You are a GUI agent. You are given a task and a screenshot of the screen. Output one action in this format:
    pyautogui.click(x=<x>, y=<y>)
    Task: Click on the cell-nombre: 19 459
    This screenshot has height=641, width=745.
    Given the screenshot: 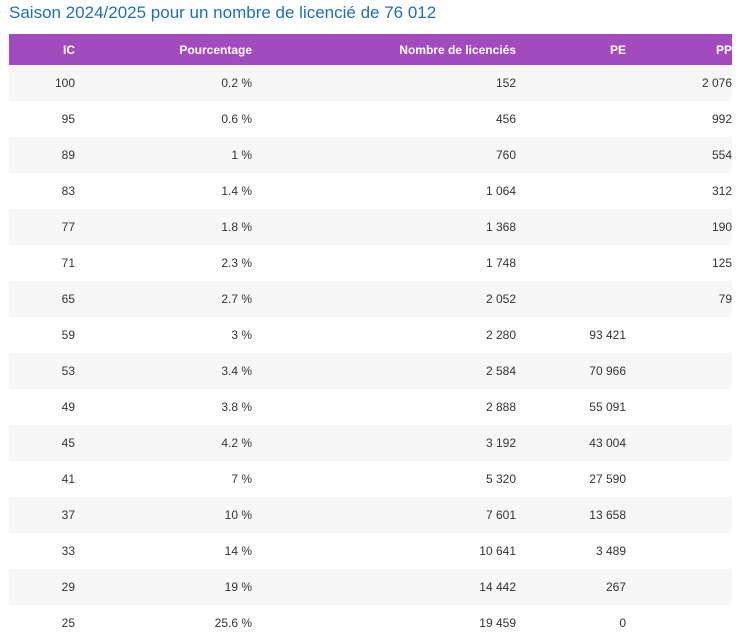 What is the action you would take?
    pyautogui.click(x=497, y=623)
    